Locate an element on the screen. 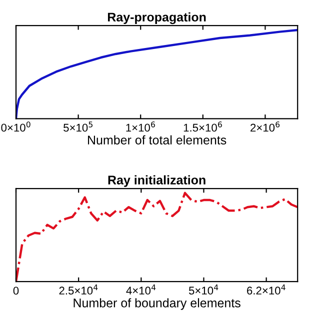  x-tick-label: 0 is located at coordinates (16, 290).